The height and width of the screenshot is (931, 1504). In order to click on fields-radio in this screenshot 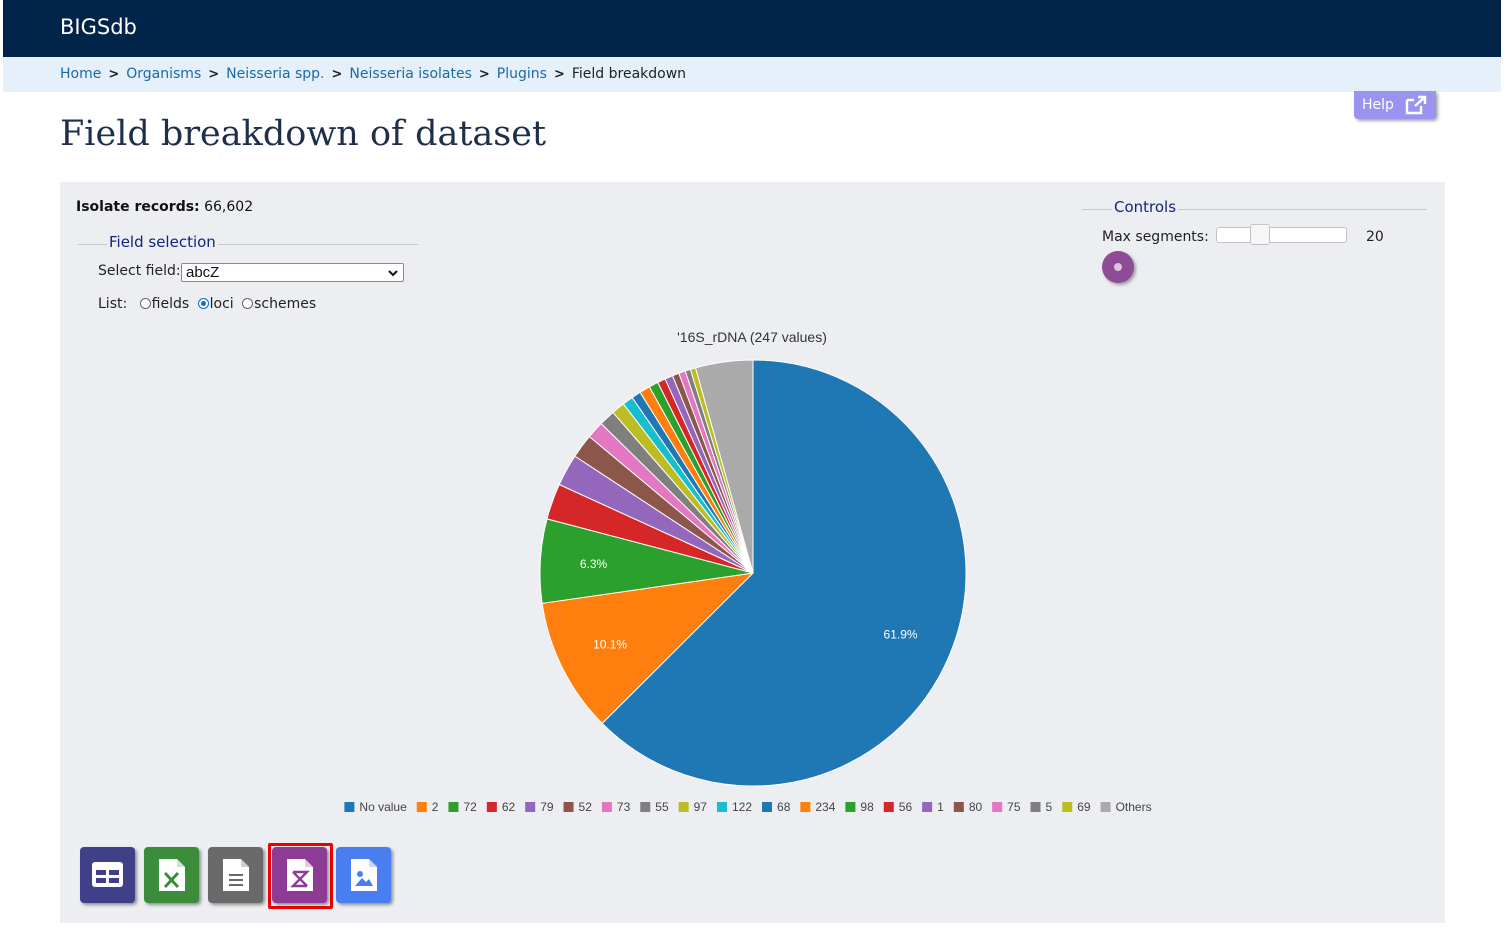, I will do `click(145, 303)`.